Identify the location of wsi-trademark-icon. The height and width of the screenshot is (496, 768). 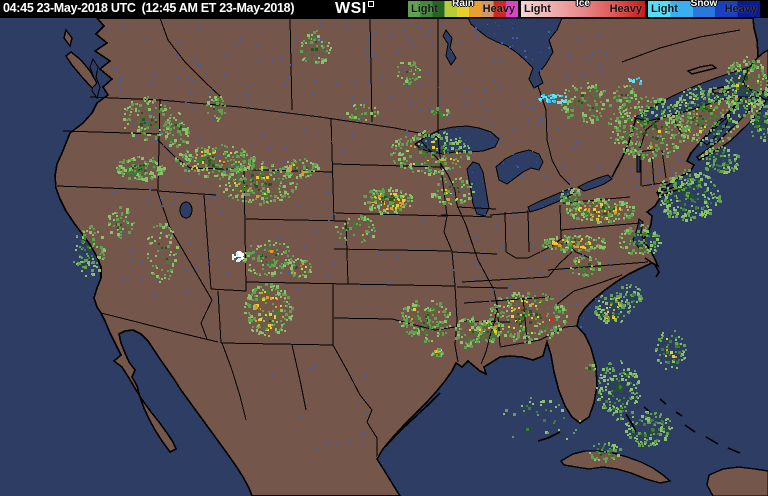
(370, 4).